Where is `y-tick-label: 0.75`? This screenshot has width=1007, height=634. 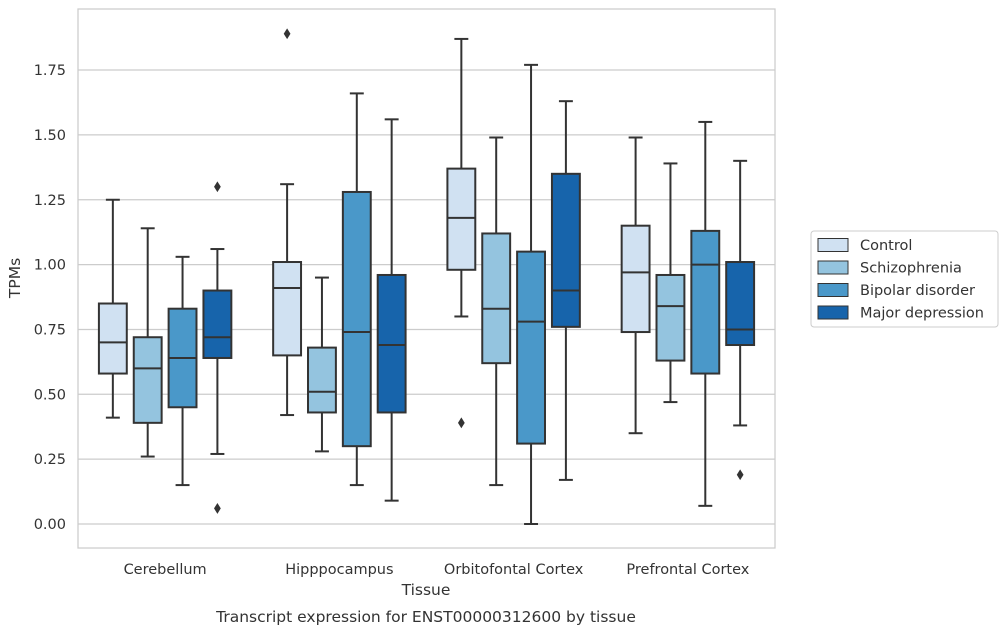
y-tick-label: 0.75 is located at coordinates (50, 330).